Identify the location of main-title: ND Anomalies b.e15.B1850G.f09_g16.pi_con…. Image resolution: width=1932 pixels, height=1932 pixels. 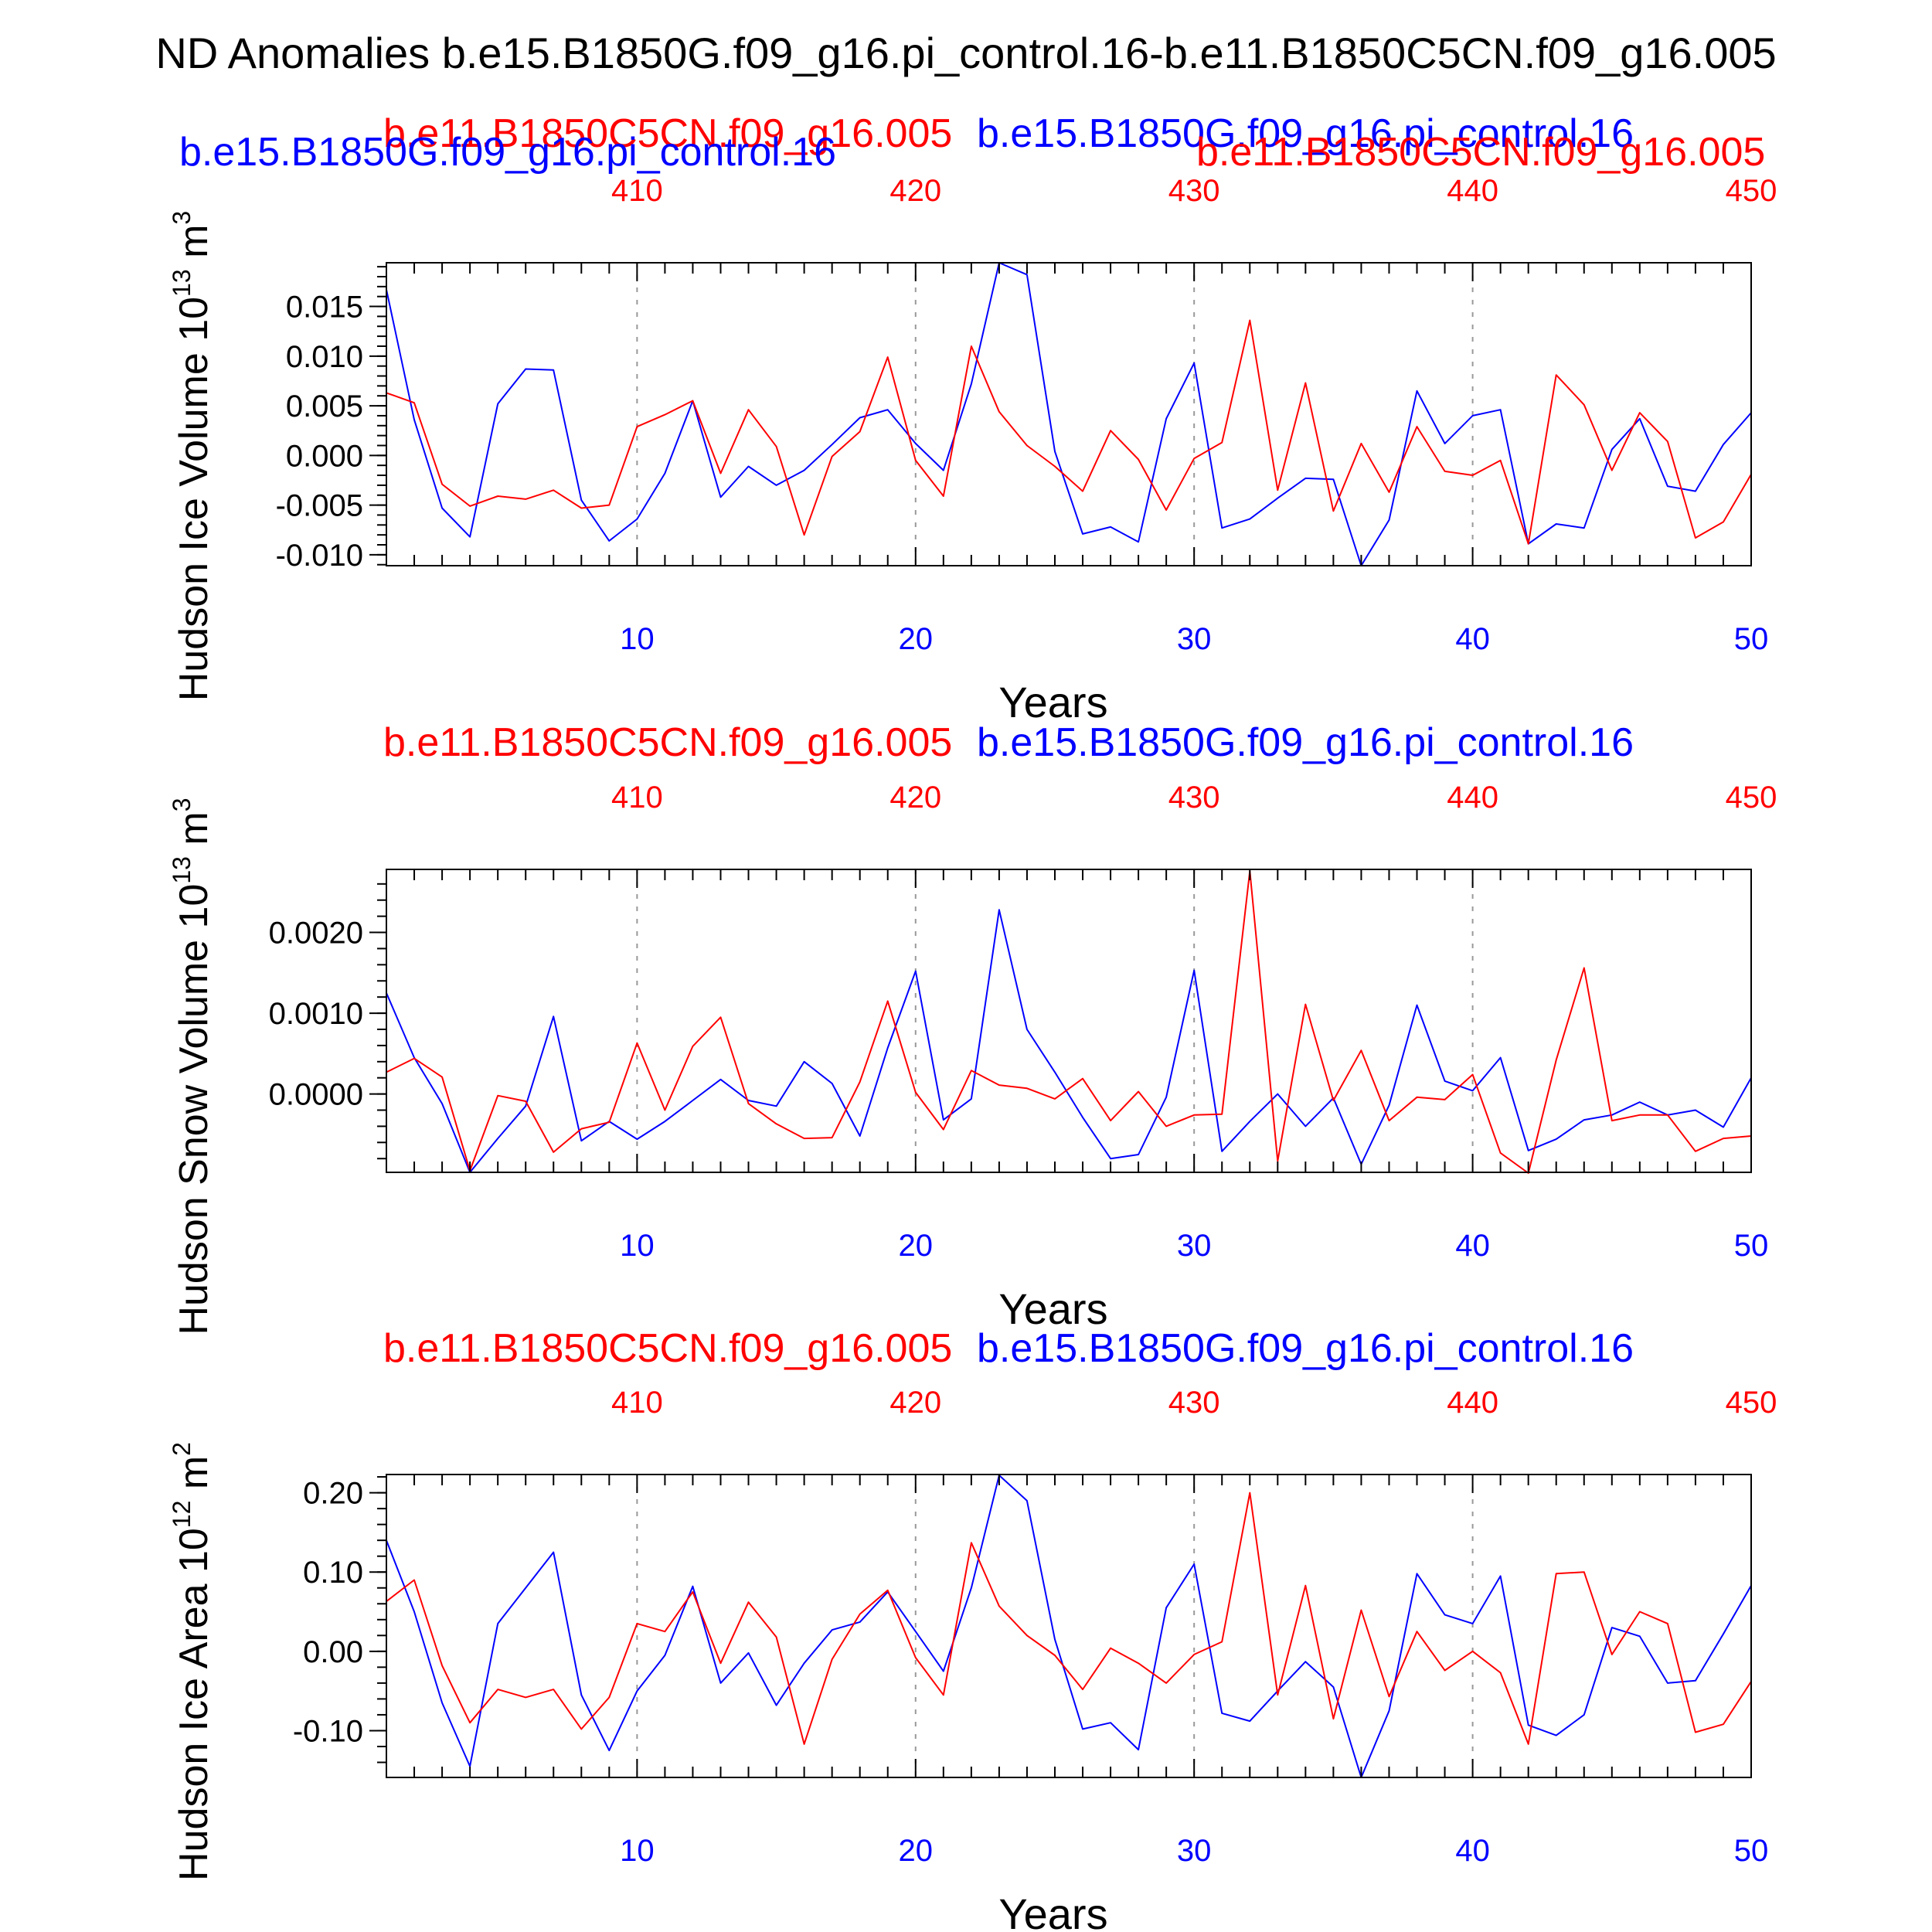
(965, 53).